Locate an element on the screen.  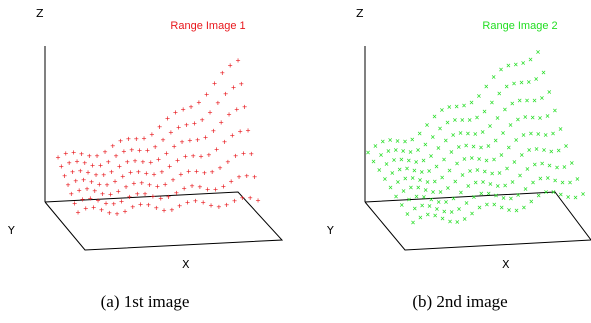
chart-title: Range Image 2 is located at coordinates (519, 26).